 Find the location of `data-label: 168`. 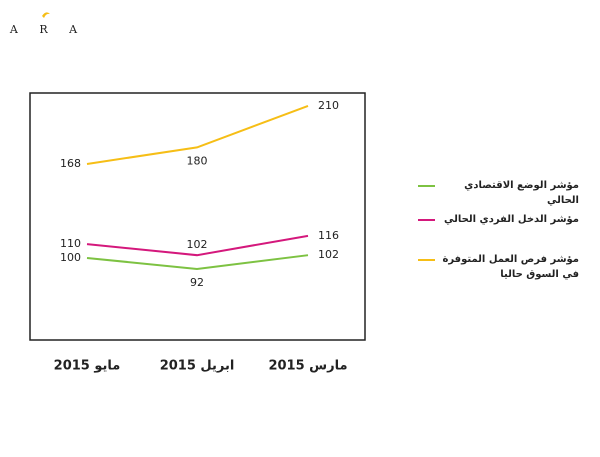

data-label: 168 is located at coordinates (70, 163).